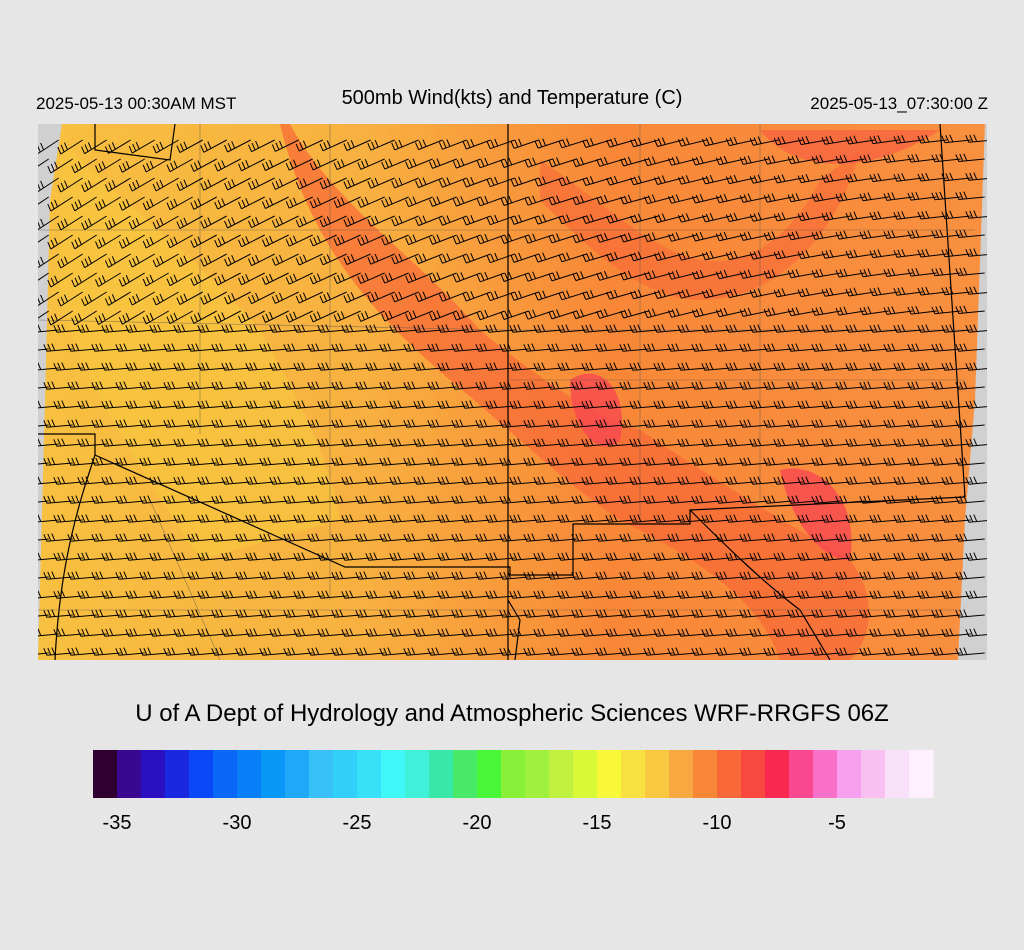  I want to click on colorbar-tick-label: -30, so click(237, 823).